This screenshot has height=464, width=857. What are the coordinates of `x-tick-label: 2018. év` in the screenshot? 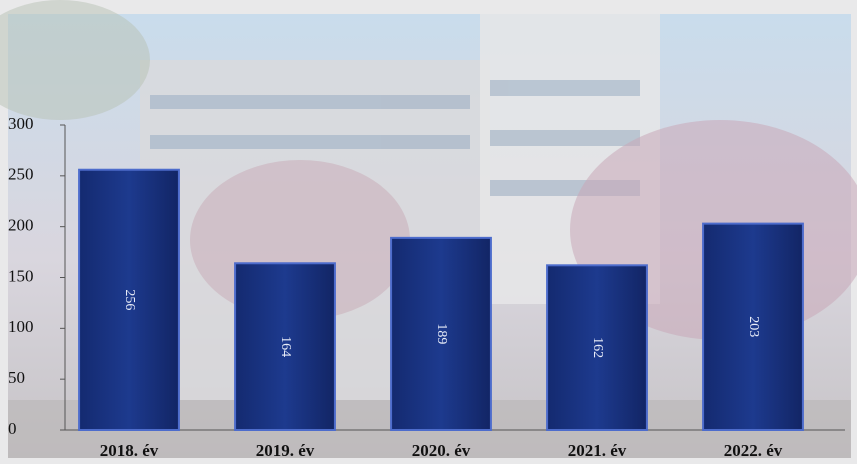 It's located at (129, 450).